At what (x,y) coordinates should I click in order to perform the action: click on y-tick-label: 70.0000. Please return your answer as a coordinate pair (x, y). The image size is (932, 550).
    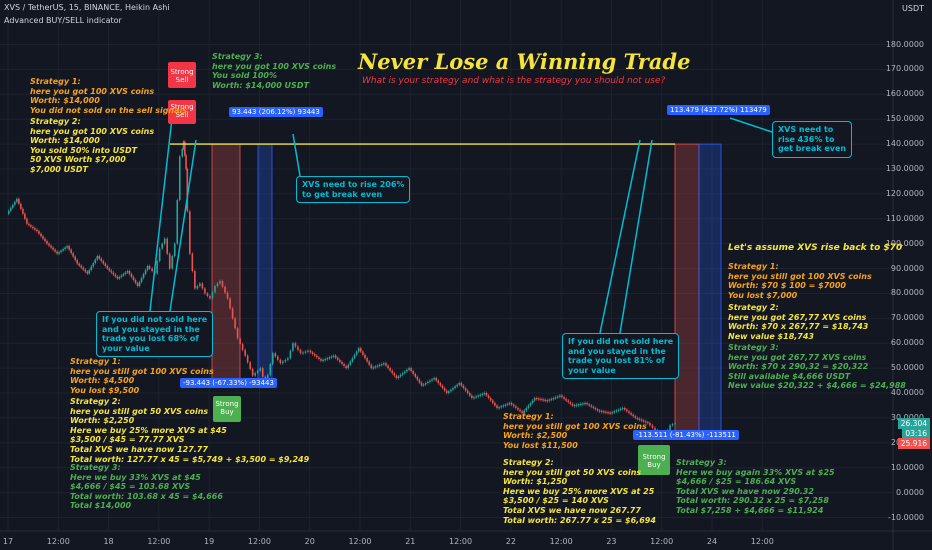
    Looking at the image, I should click on (907, 318).